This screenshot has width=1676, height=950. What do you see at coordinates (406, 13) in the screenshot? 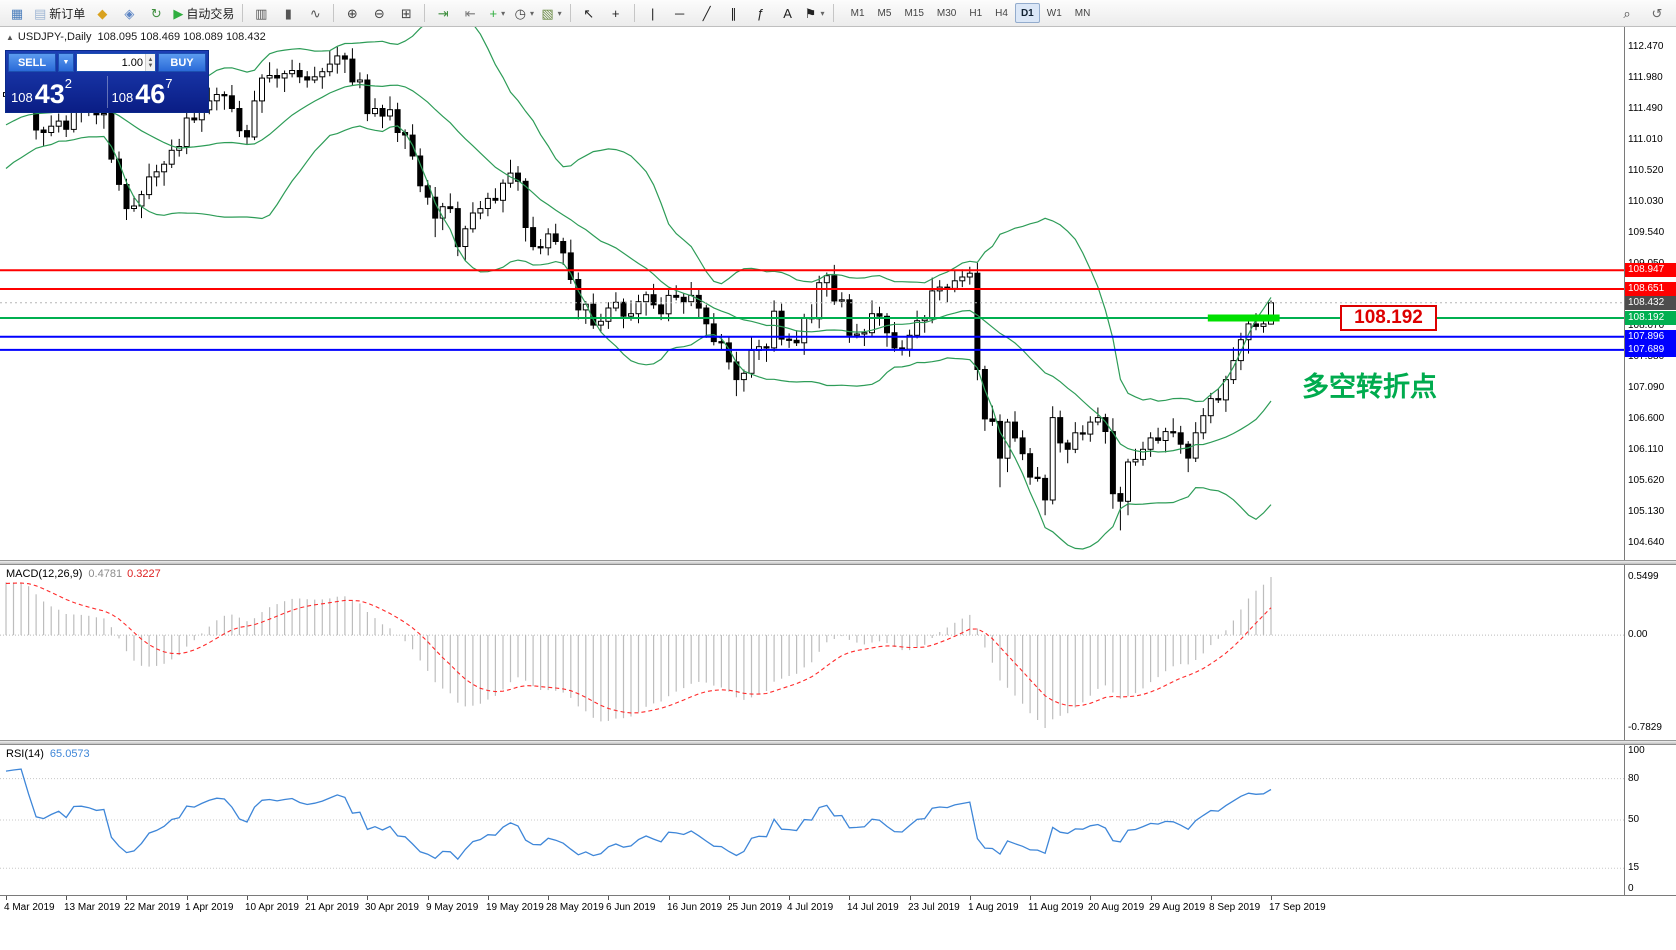
I see `tile-windows-button: ⊞` at bounding box center [406, 13].